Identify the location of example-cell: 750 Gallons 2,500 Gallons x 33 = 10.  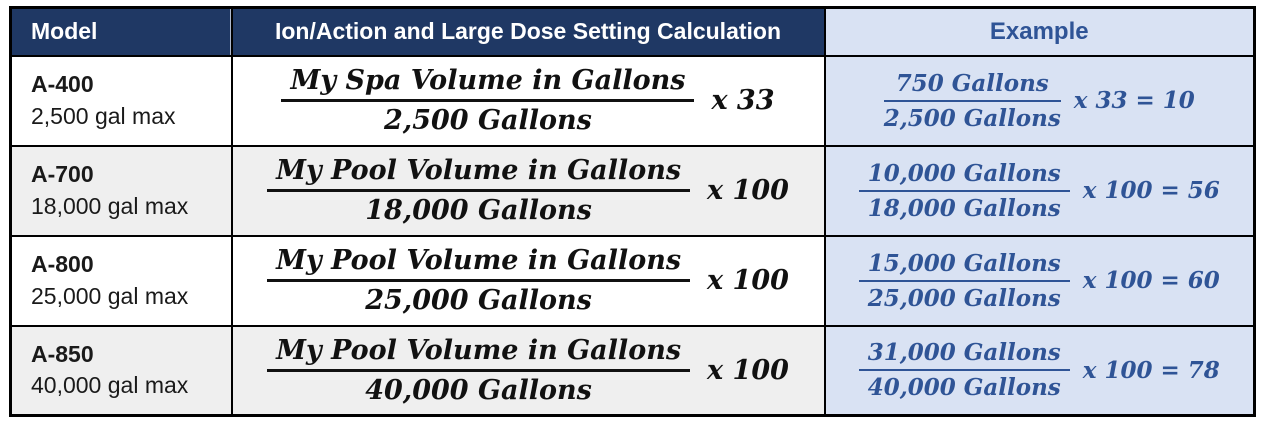
(1039, 100).